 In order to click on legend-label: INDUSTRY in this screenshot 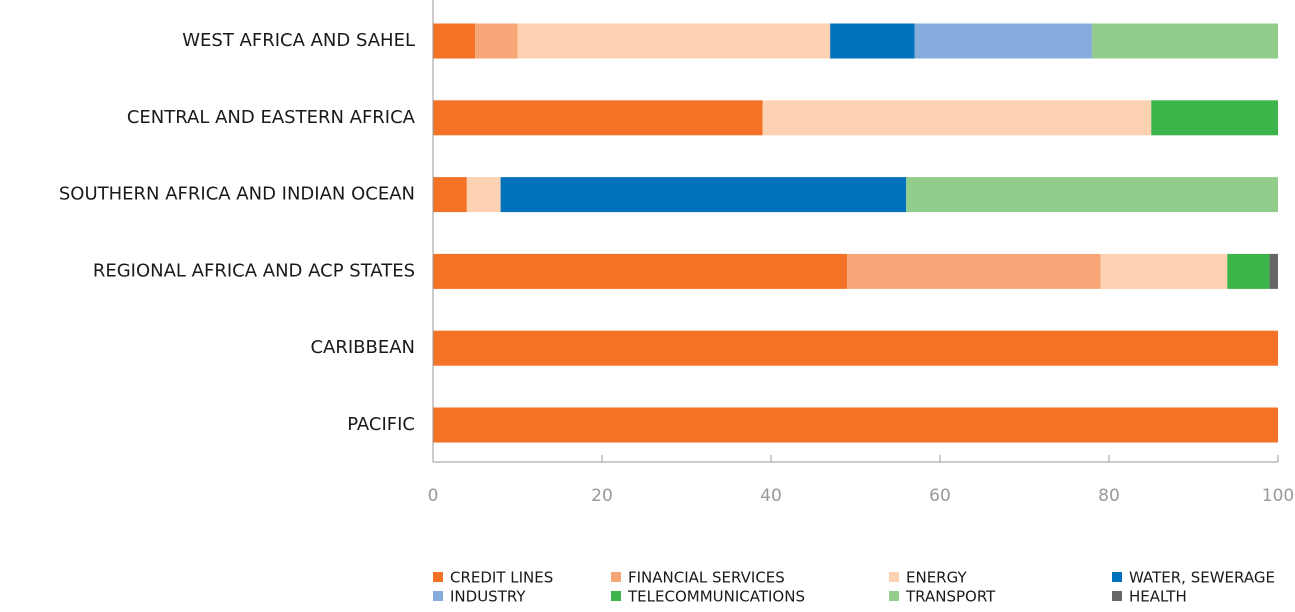, I will do `click(488, 597)`.